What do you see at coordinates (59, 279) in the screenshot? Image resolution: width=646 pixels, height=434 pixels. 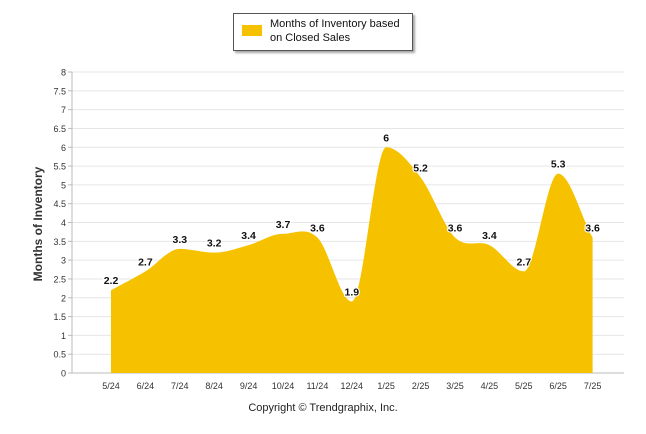 I see `y-tick-label: 2.5` at bounding box center [59, 279].